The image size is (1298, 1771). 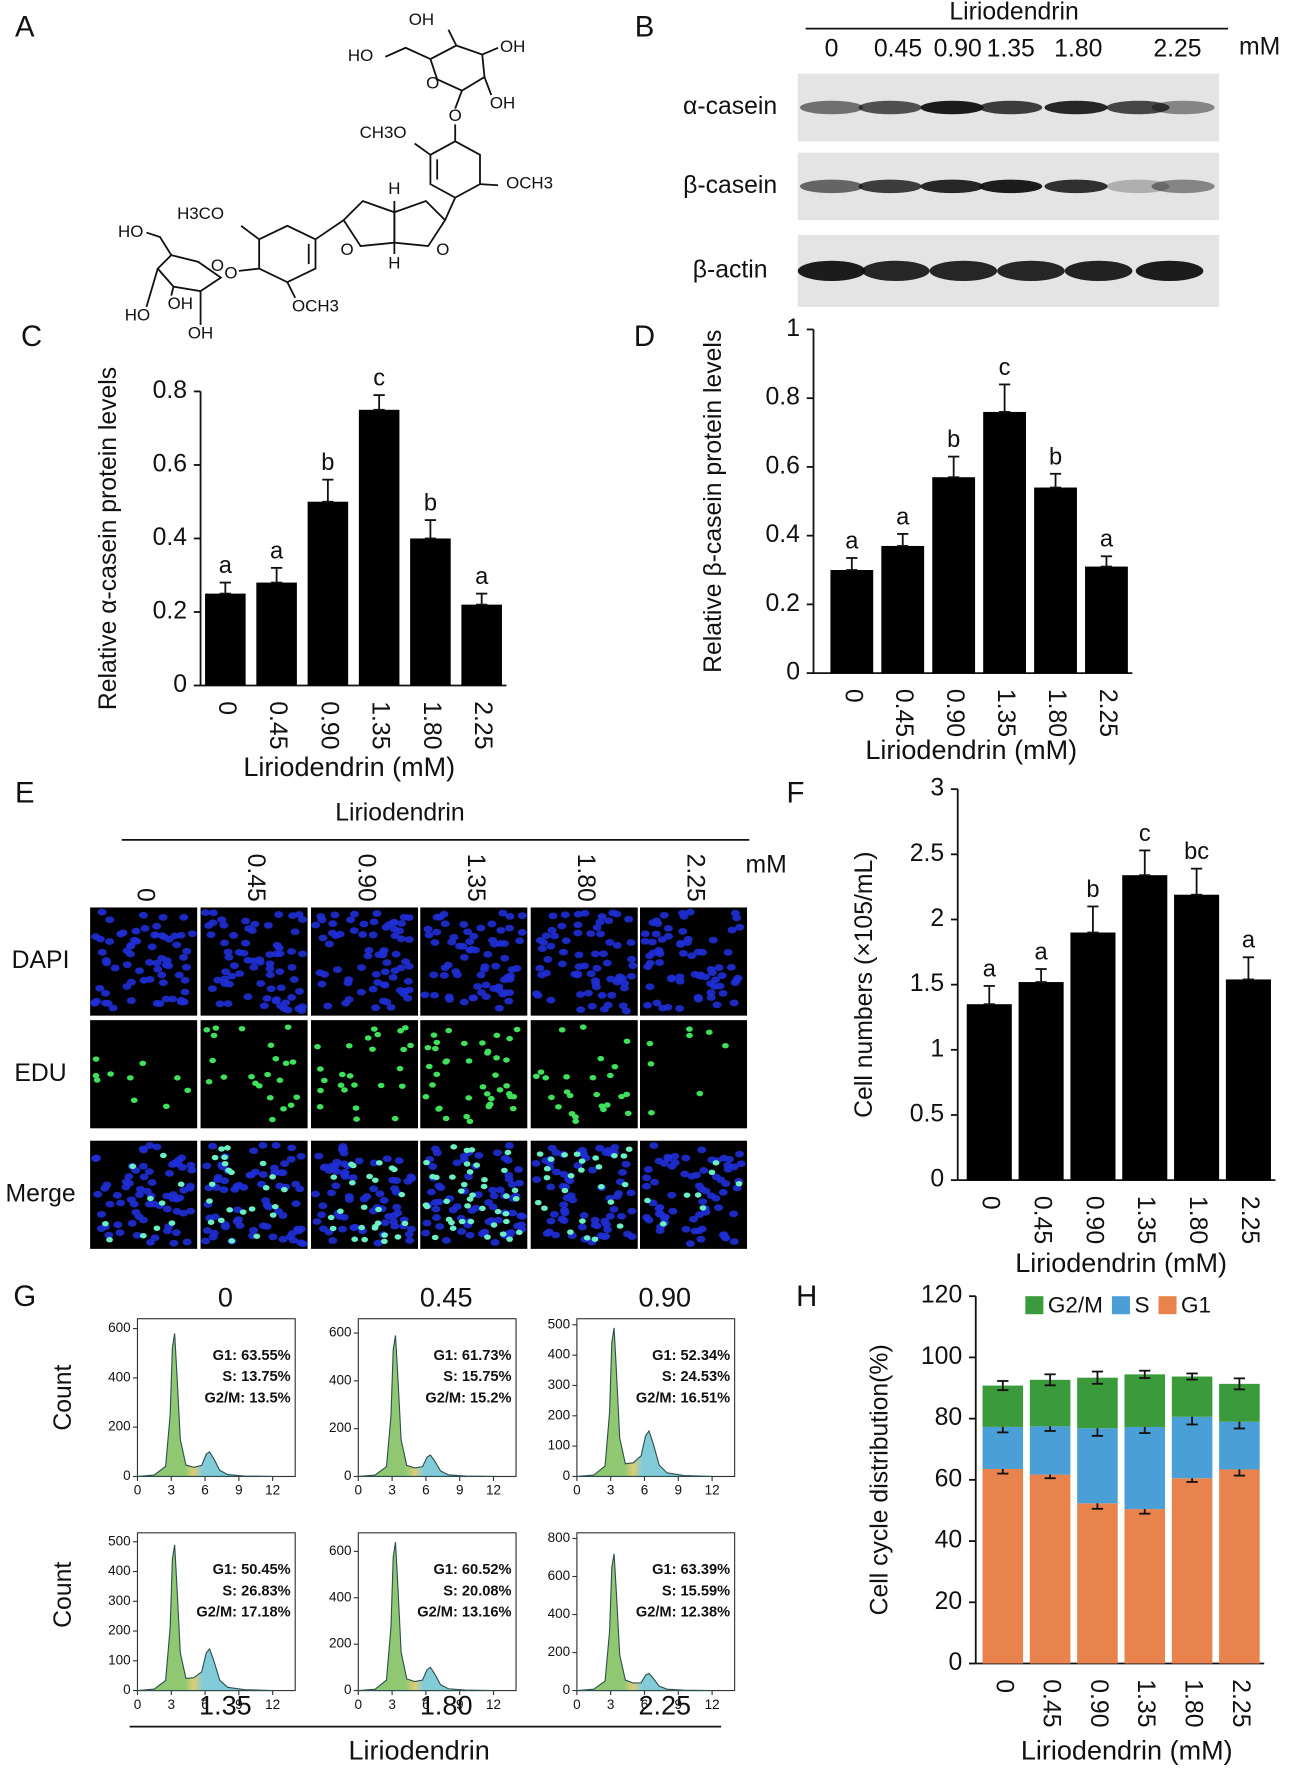 I want to click on lane-label: 0.90, so click(x=366, y=878).